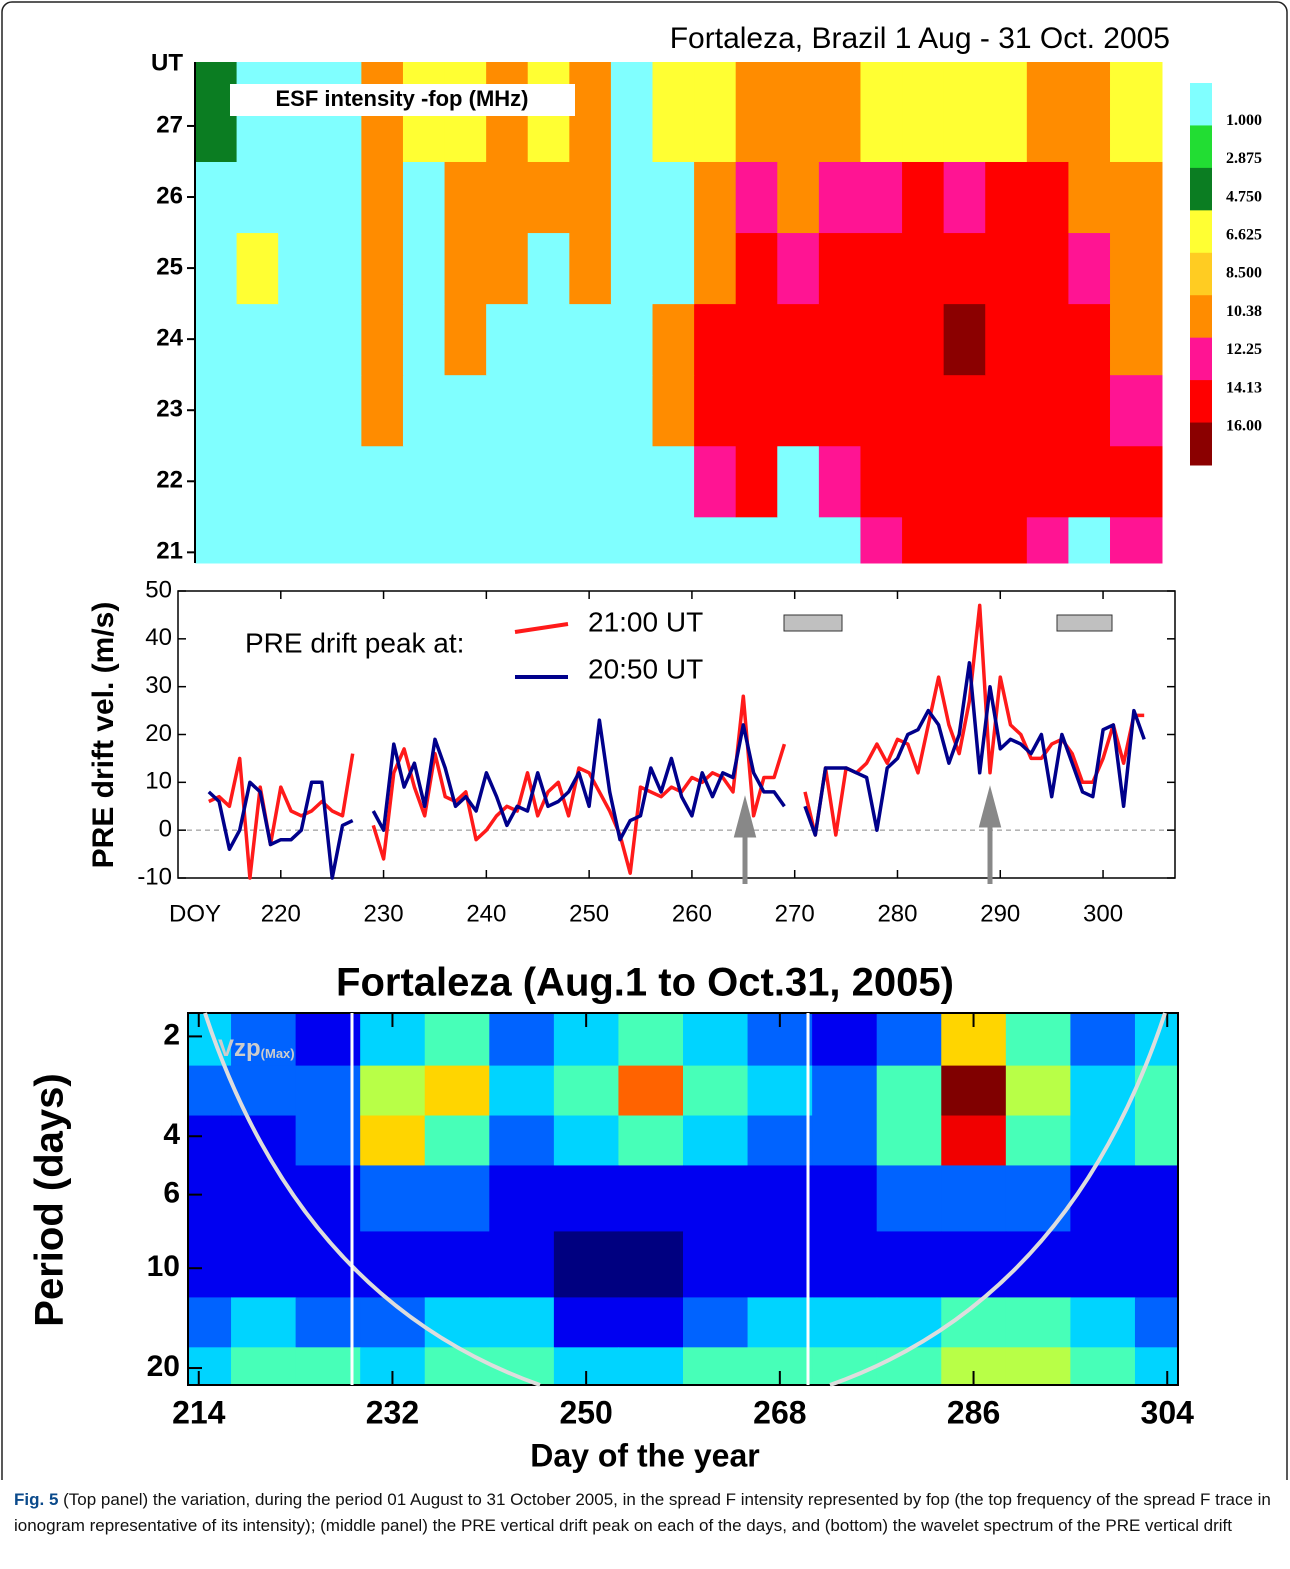  What do you see at coordinates (402, 98) in the screenshot?
I see `annotation: ESF intensity -fop (MHz)` at bounding box center [402, 98].